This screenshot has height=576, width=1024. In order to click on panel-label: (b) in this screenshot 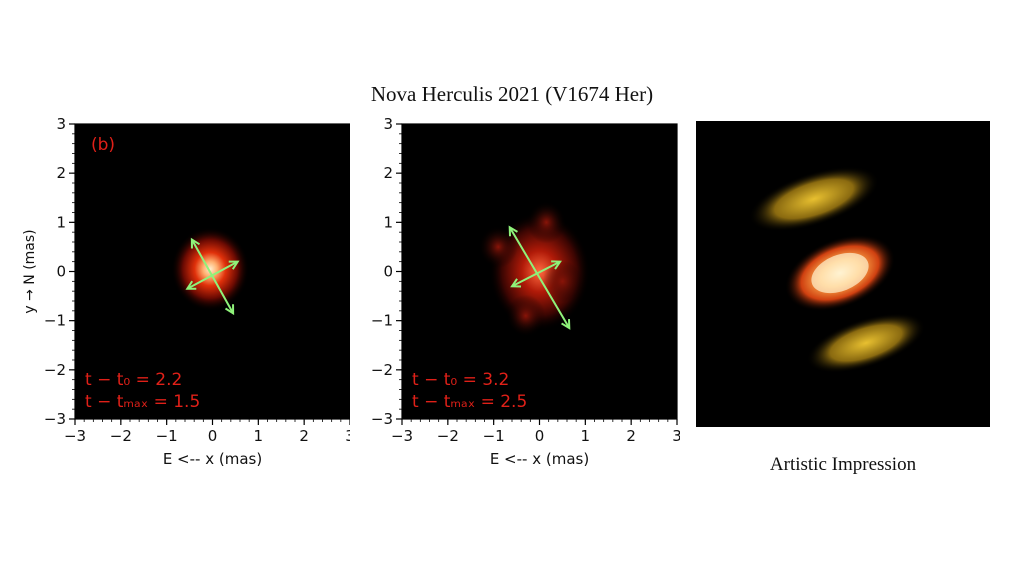, I will do `click(103, 145)`.